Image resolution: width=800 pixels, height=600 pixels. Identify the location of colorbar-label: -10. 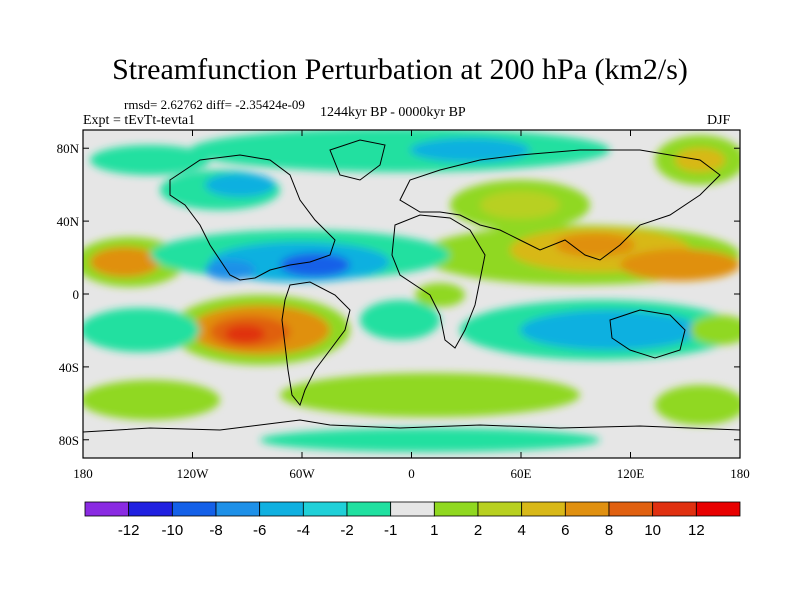
(172, 530).